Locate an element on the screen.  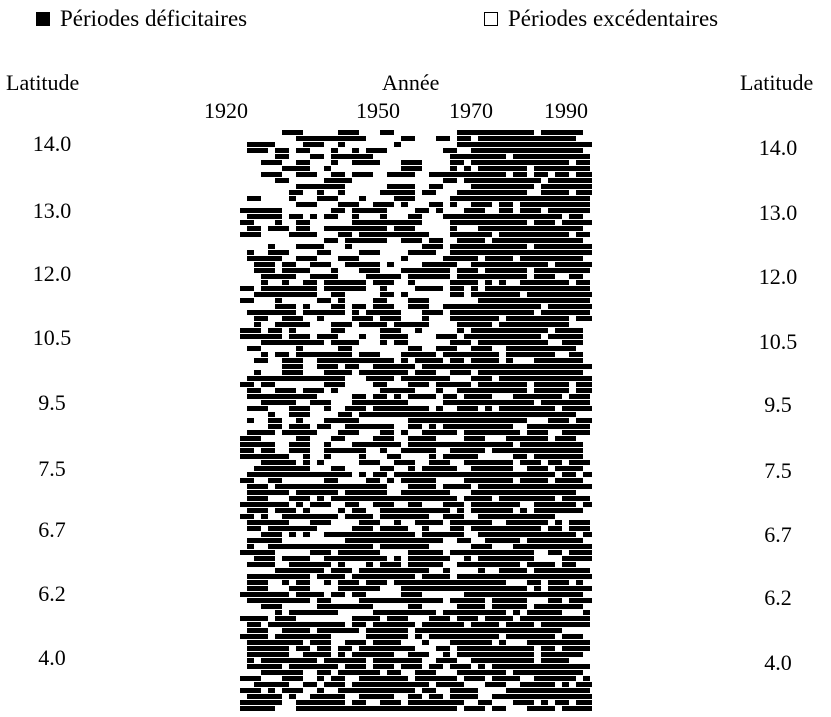
left-axis-title: Latitude is located at coordinates (43, 82).